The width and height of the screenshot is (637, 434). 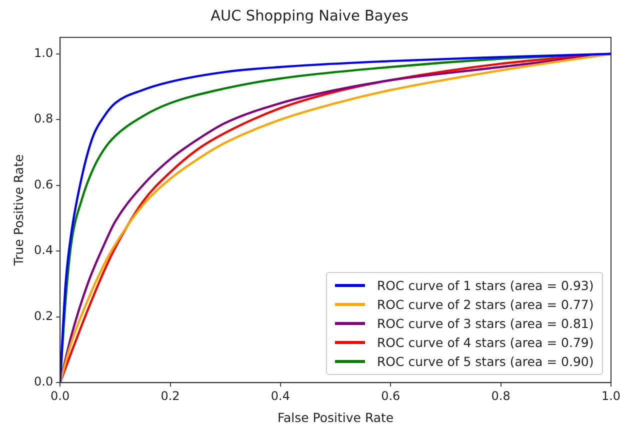 What do you see at coordinates (335, 417) in the screenshot?
I see `x-axis-title: False Positive Rate` at bounding box center [335, 417].